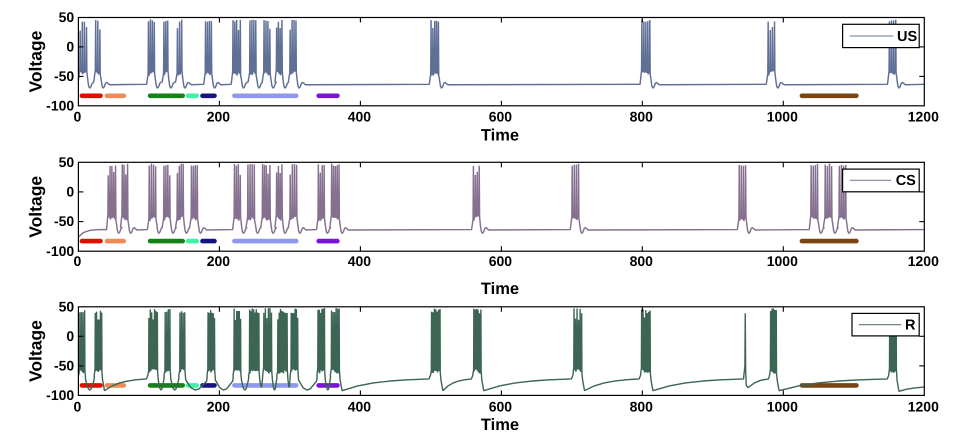 The height and width of the screenshot is (447, 980). I want to click on svg-text: CS, so click(906, 181).